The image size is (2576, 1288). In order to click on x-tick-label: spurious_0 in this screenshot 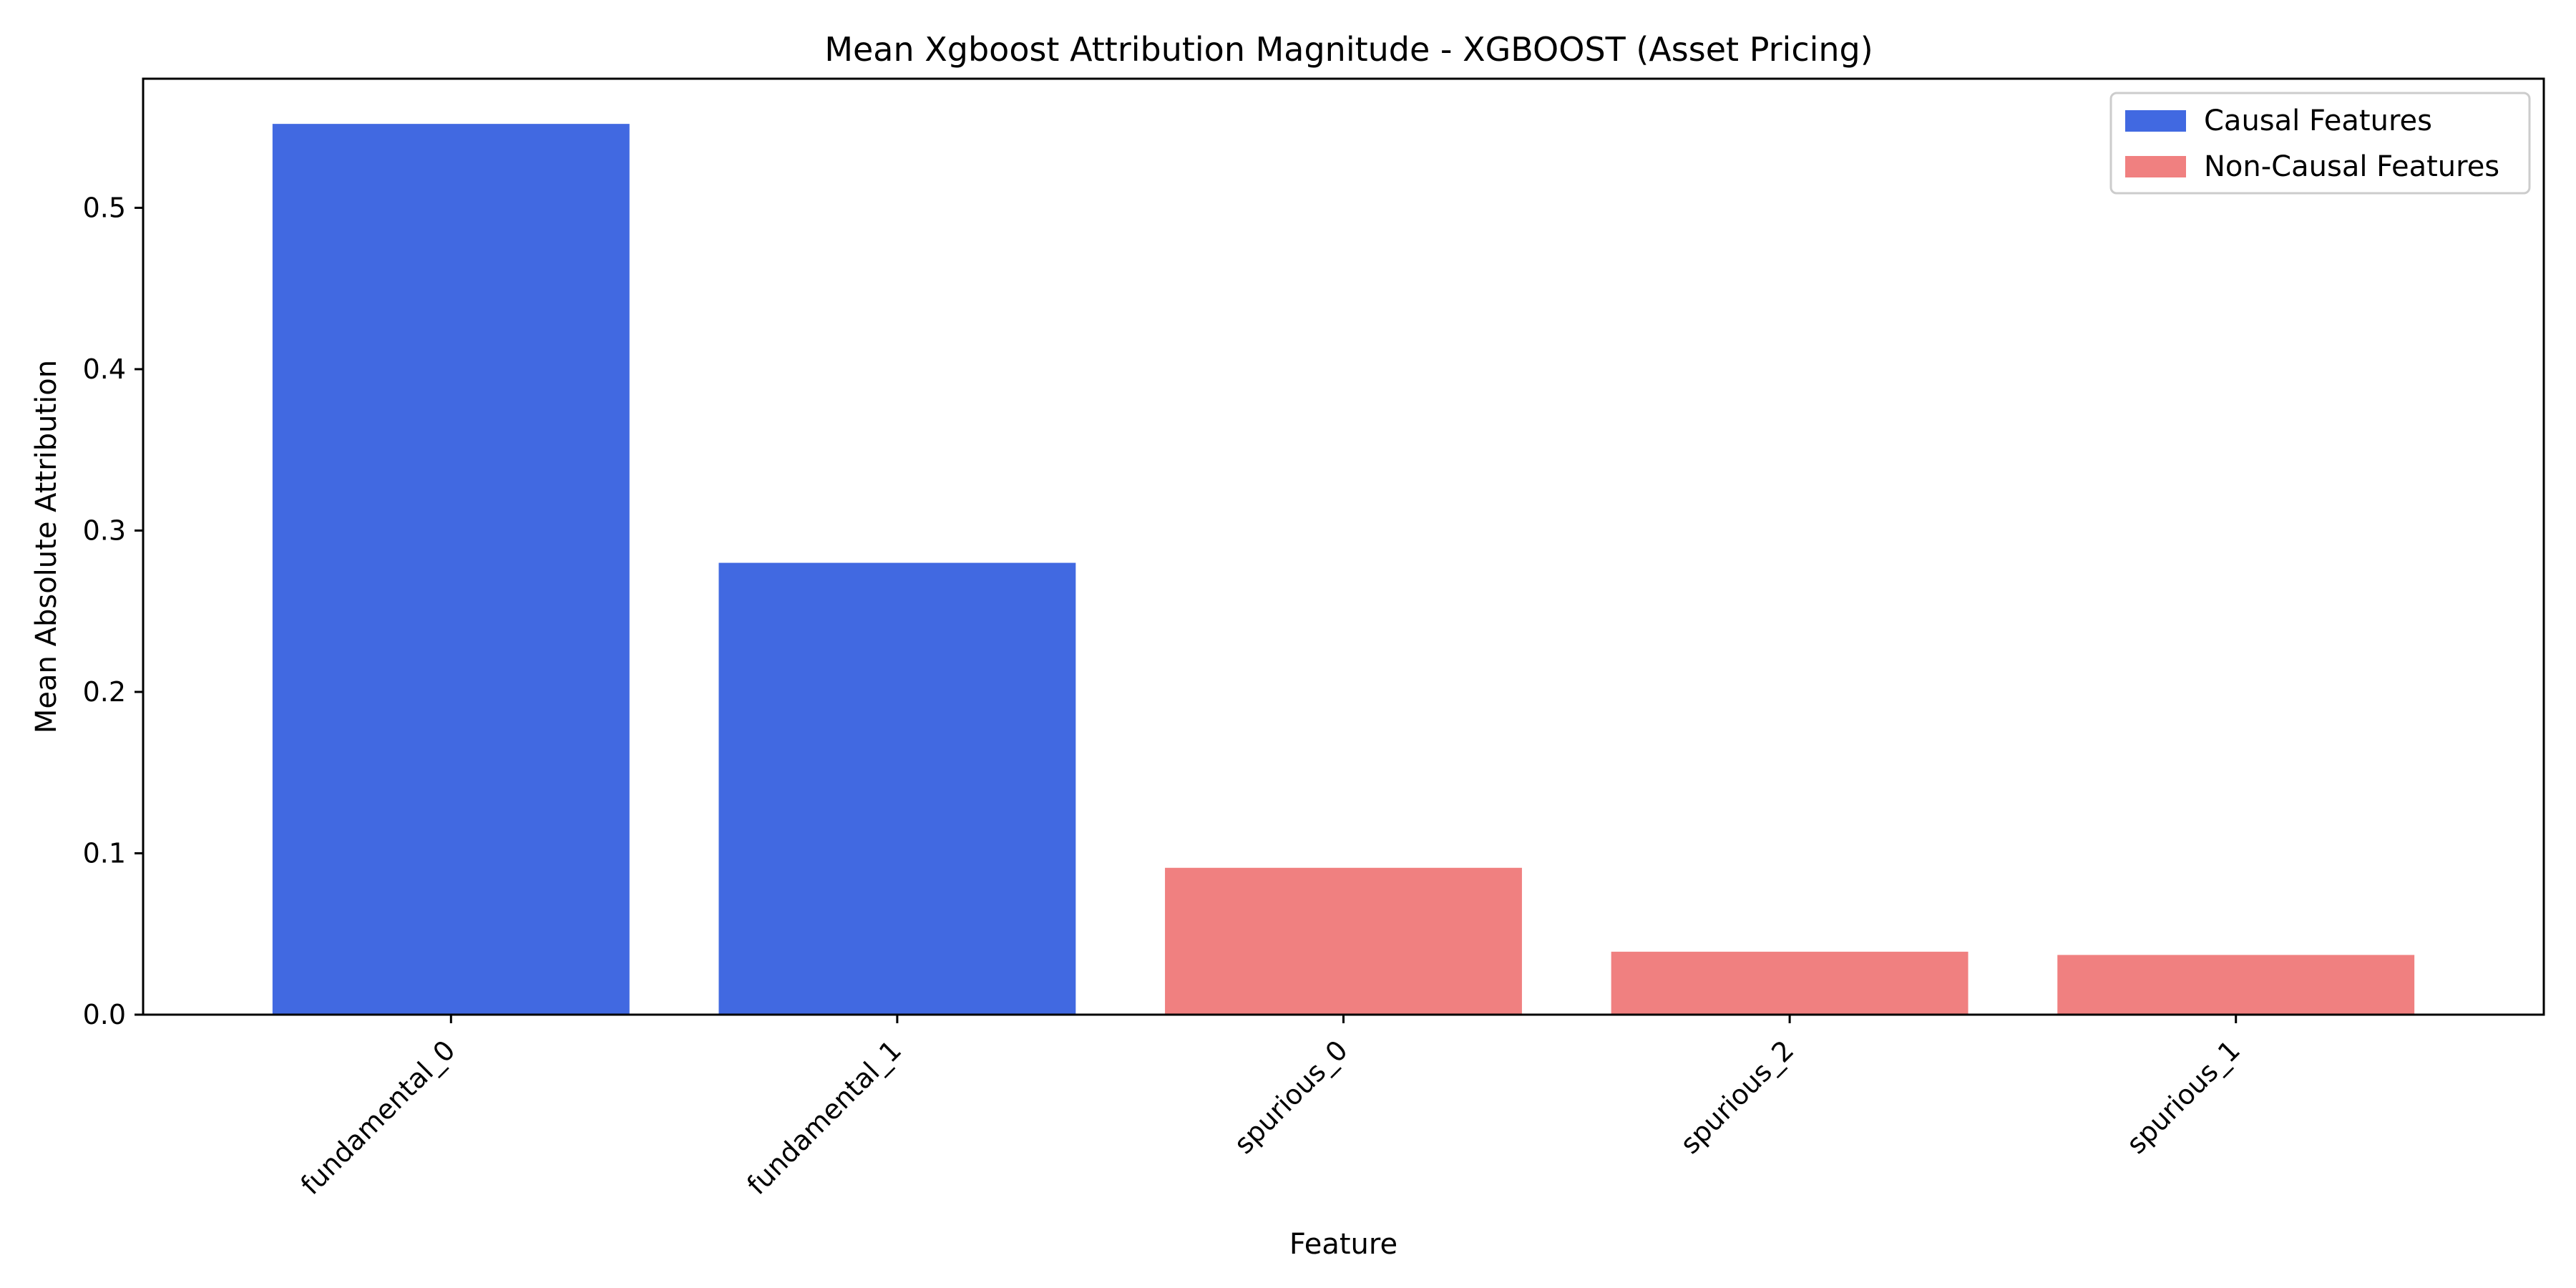, I will do `click(1291, 1097)`.